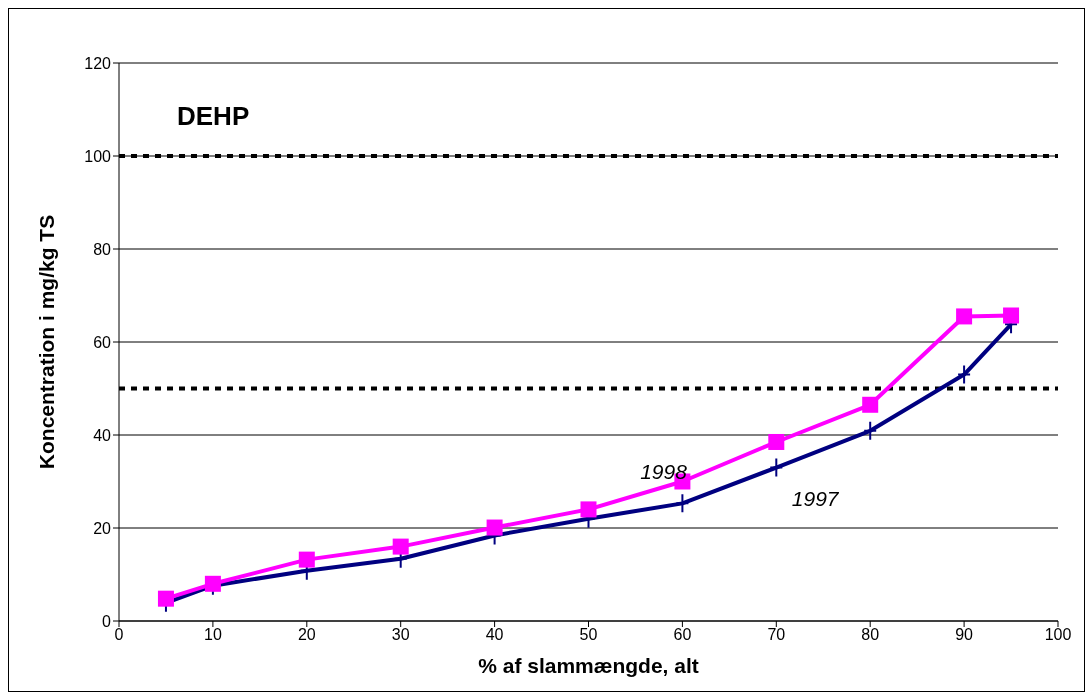 This screenshot has height=698, width=1091. I want to click on y-tick-label: 0, so click(107, 621).